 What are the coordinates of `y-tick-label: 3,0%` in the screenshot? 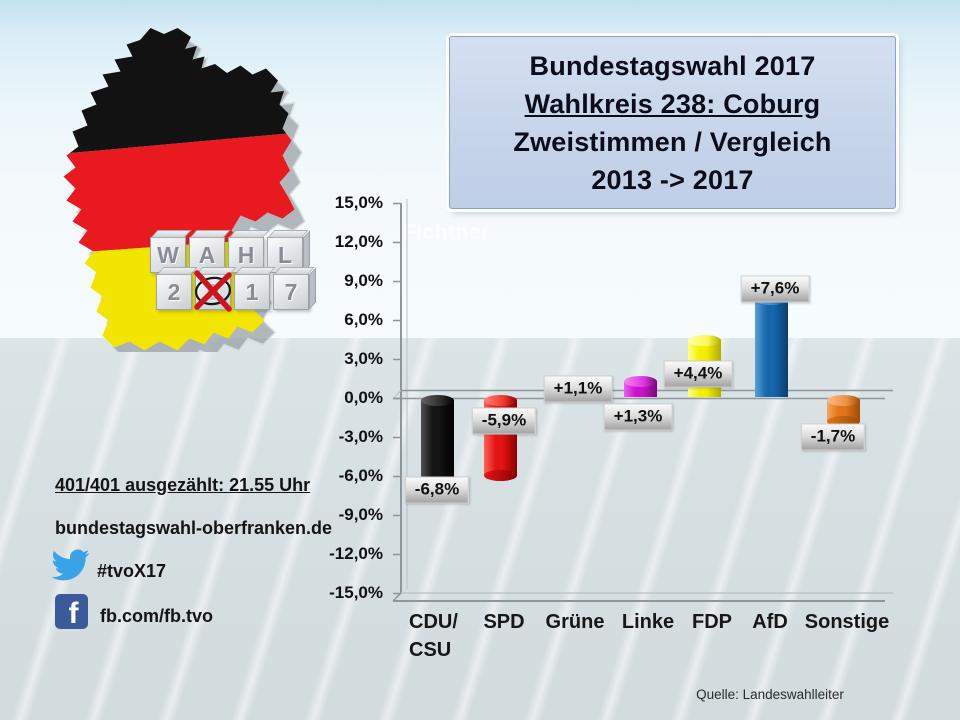 It's located at (363, 358).